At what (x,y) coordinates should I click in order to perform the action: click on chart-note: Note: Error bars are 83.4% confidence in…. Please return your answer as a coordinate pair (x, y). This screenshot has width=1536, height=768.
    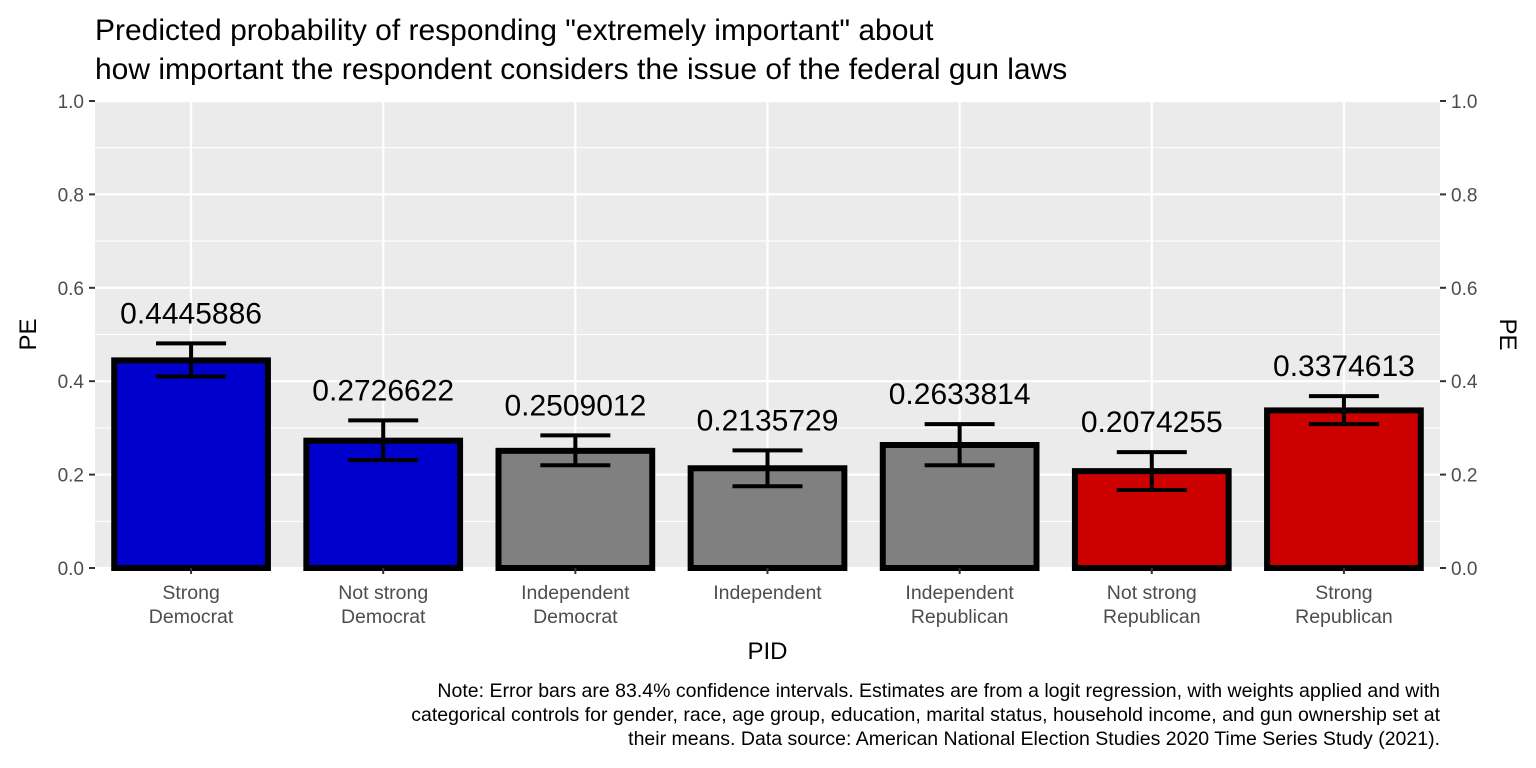
    Looking at the image, I should click on (925, 715).